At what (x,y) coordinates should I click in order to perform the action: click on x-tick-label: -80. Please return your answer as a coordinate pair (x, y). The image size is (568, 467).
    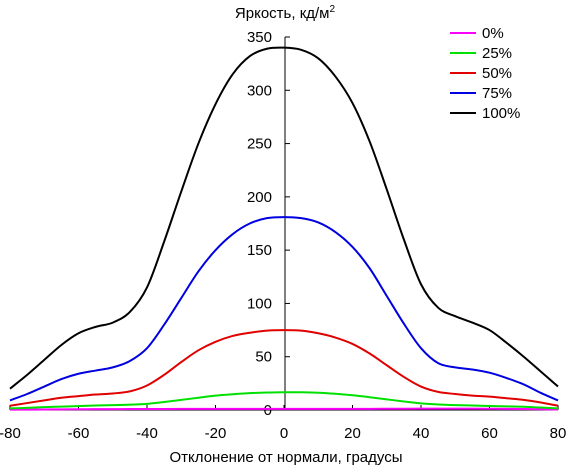
    Looking at the image, I should click on (10, 433).